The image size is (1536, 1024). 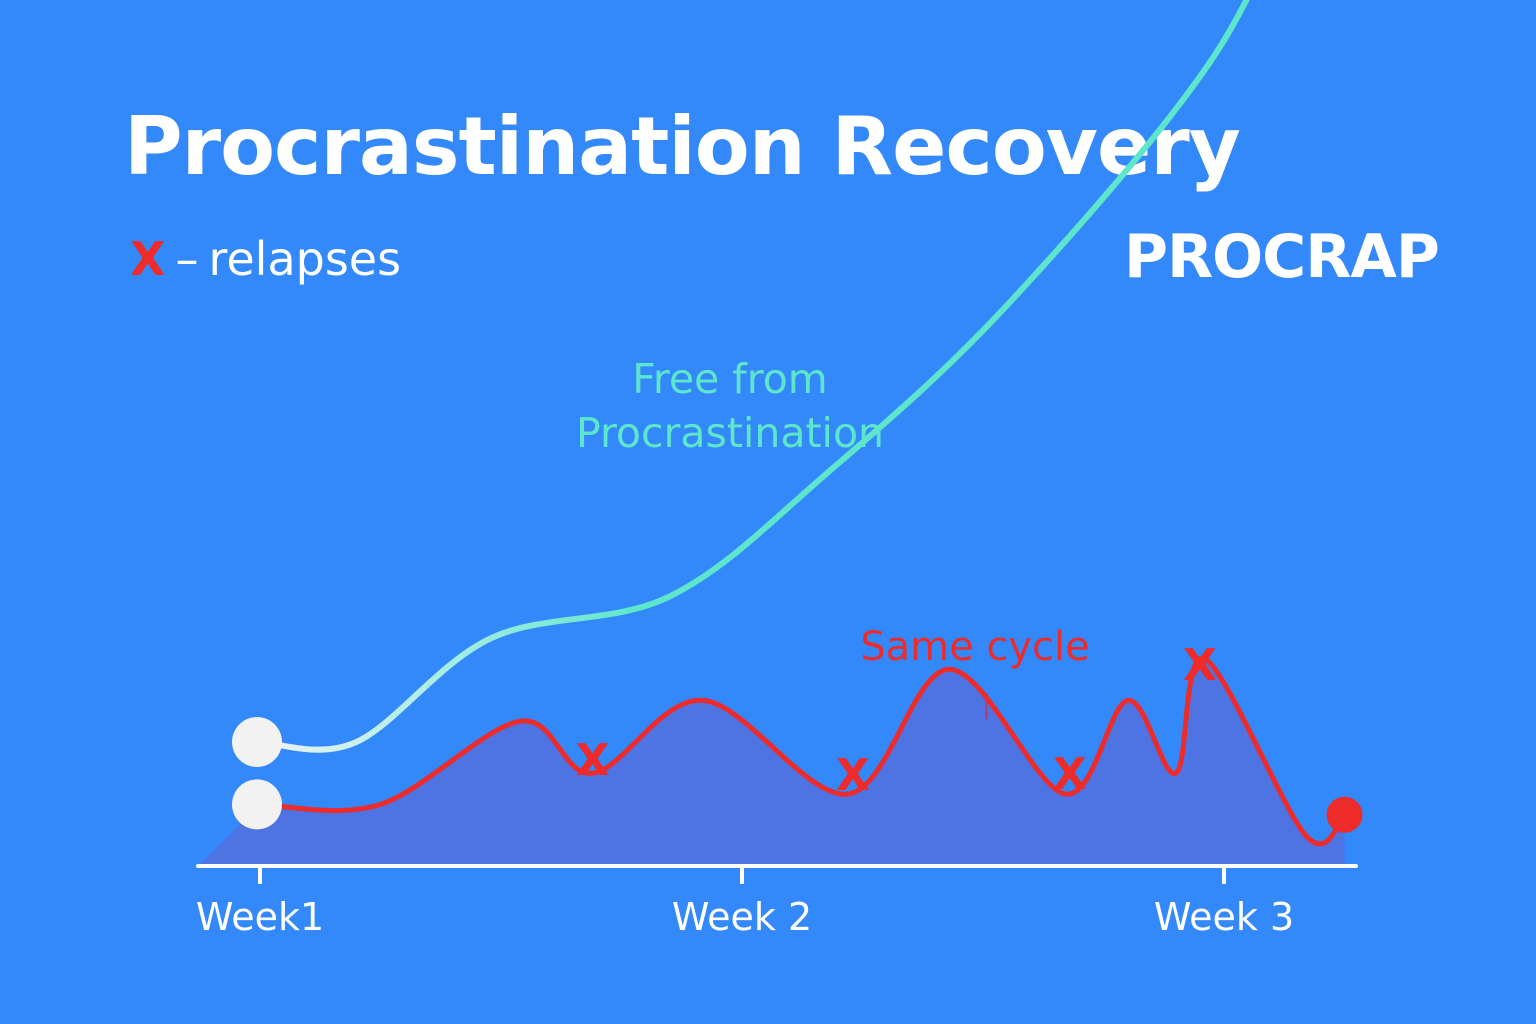 What do you see at coordinates (975, 647) in the screenshot?
I see `same-cycle-annotation: Same cycle` at bounding box center [975, 647].